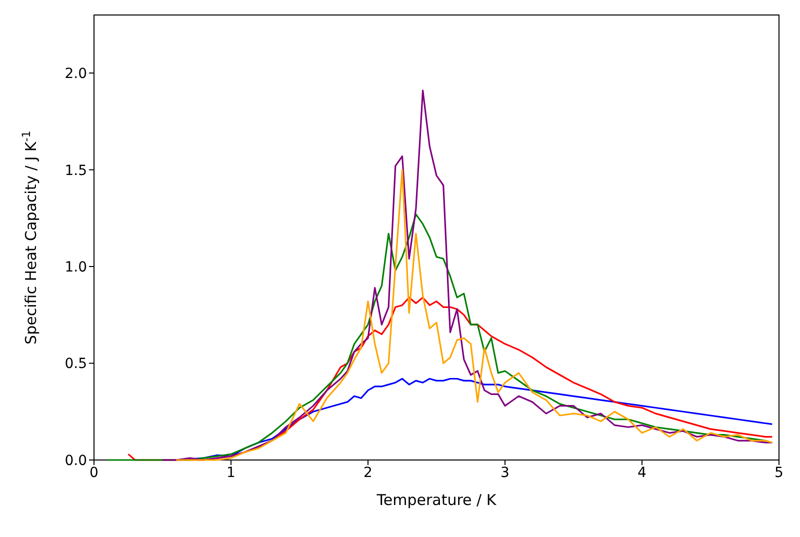 The height and width of the screenshot is (537, 800). Describe the element at coordinates (779, 472) in the screenshot. I see `x-tick-label: 5` at that location.